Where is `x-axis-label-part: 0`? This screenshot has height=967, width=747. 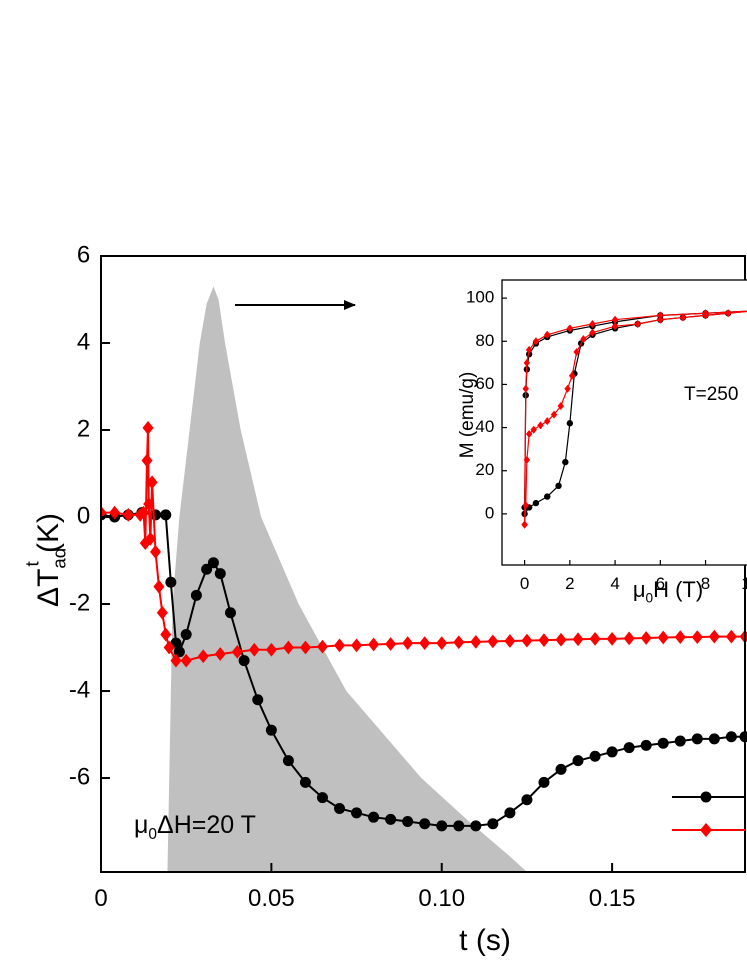
x-axis-label-part: 0 is located at coordinates (650, 597).